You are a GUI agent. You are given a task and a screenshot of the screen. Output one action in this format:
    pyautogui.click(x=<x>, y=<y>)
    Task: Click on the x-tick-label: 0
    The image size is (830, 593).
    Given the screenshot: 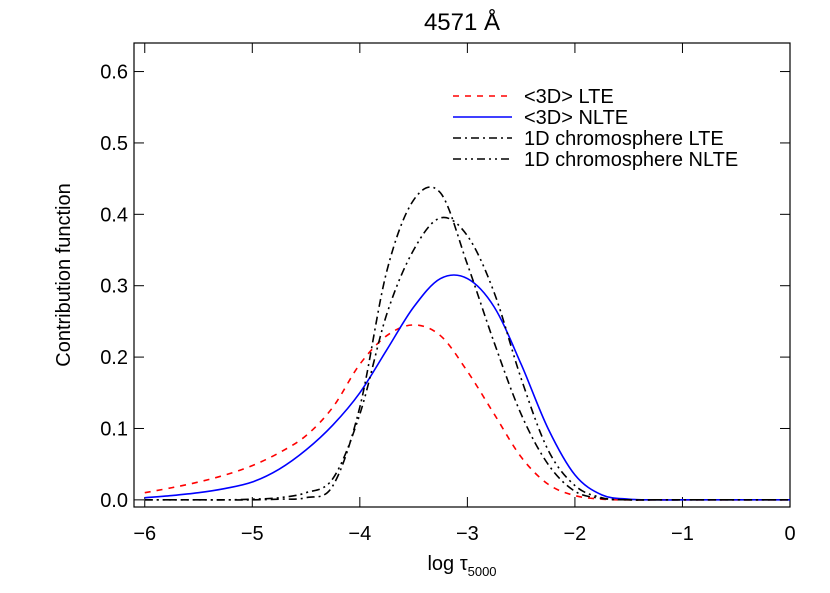 What is the action you would take?
    pyautogui.click(x=789, y=534)
    